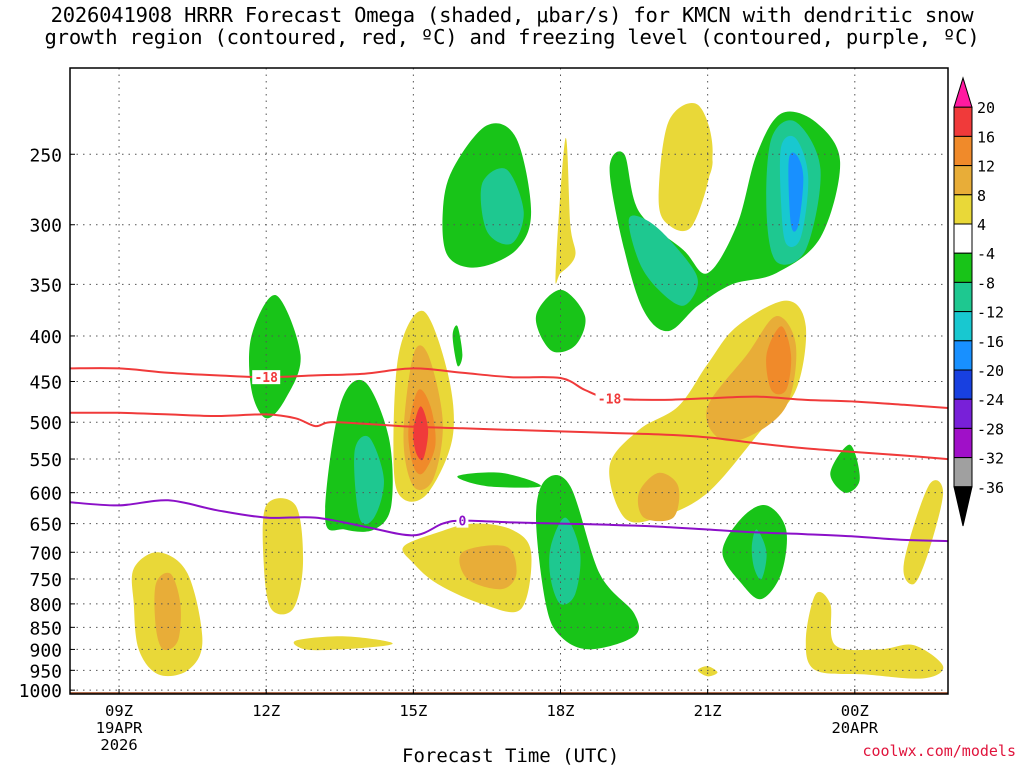 The height and width of the screenshot is (768, 1024). What do you see at coordinates (45, 605) in the screenshot?
I see `y-tick-label-800: 800` at bounding box center [45, 605].